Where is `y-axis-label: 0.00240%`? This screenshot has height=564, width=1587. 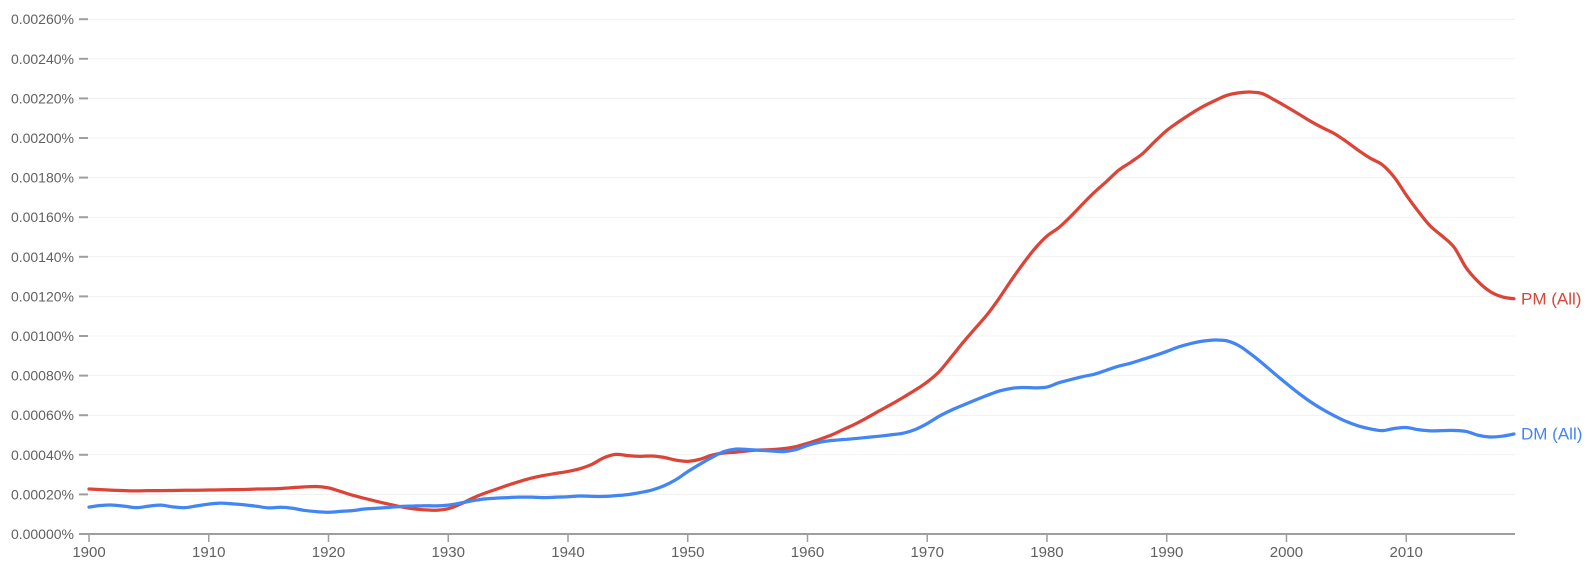 y-axis-label: 0.00240% is located at coordinates (42, 59).